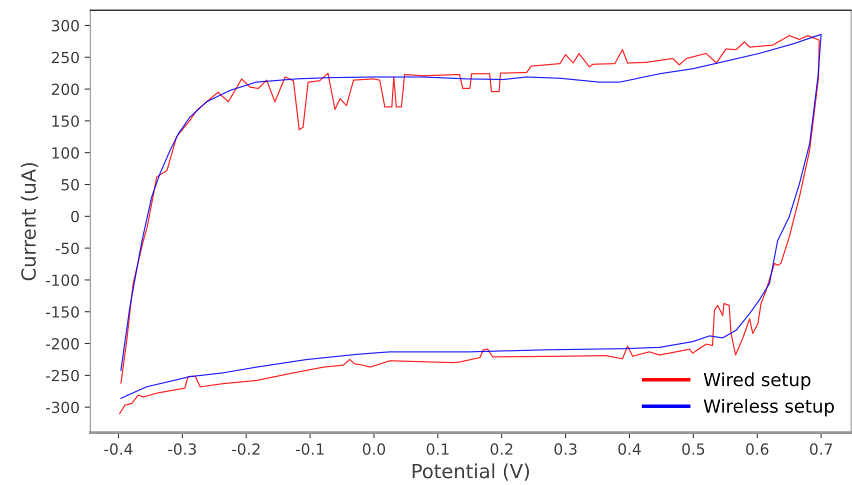 This screenshot has height=485, width=852. What do you see at coordinates (65, 153) in the screenshot?
I see `y-tick-label: 100` at bounding box center [65, 153].